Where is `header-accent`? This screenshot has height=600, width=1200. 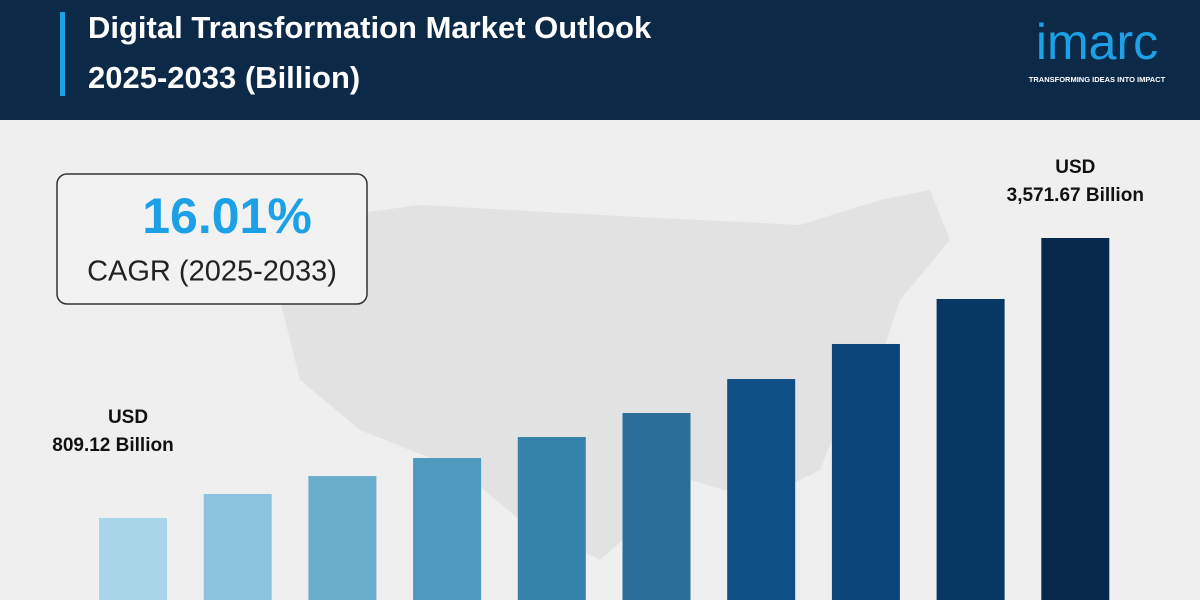
header-accent is located at coordinates (62, 54).